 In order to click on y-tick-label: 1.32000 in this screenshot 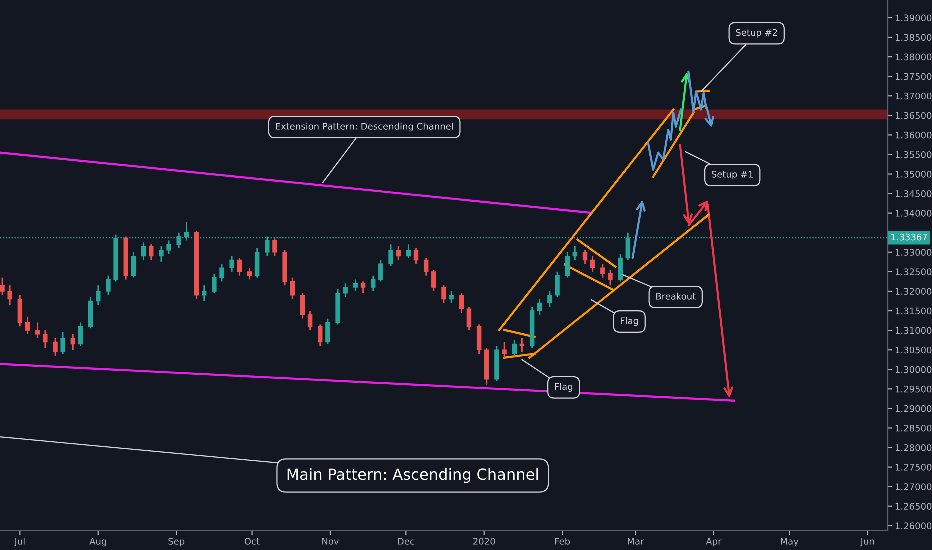, I will do `click(914, 292)`.